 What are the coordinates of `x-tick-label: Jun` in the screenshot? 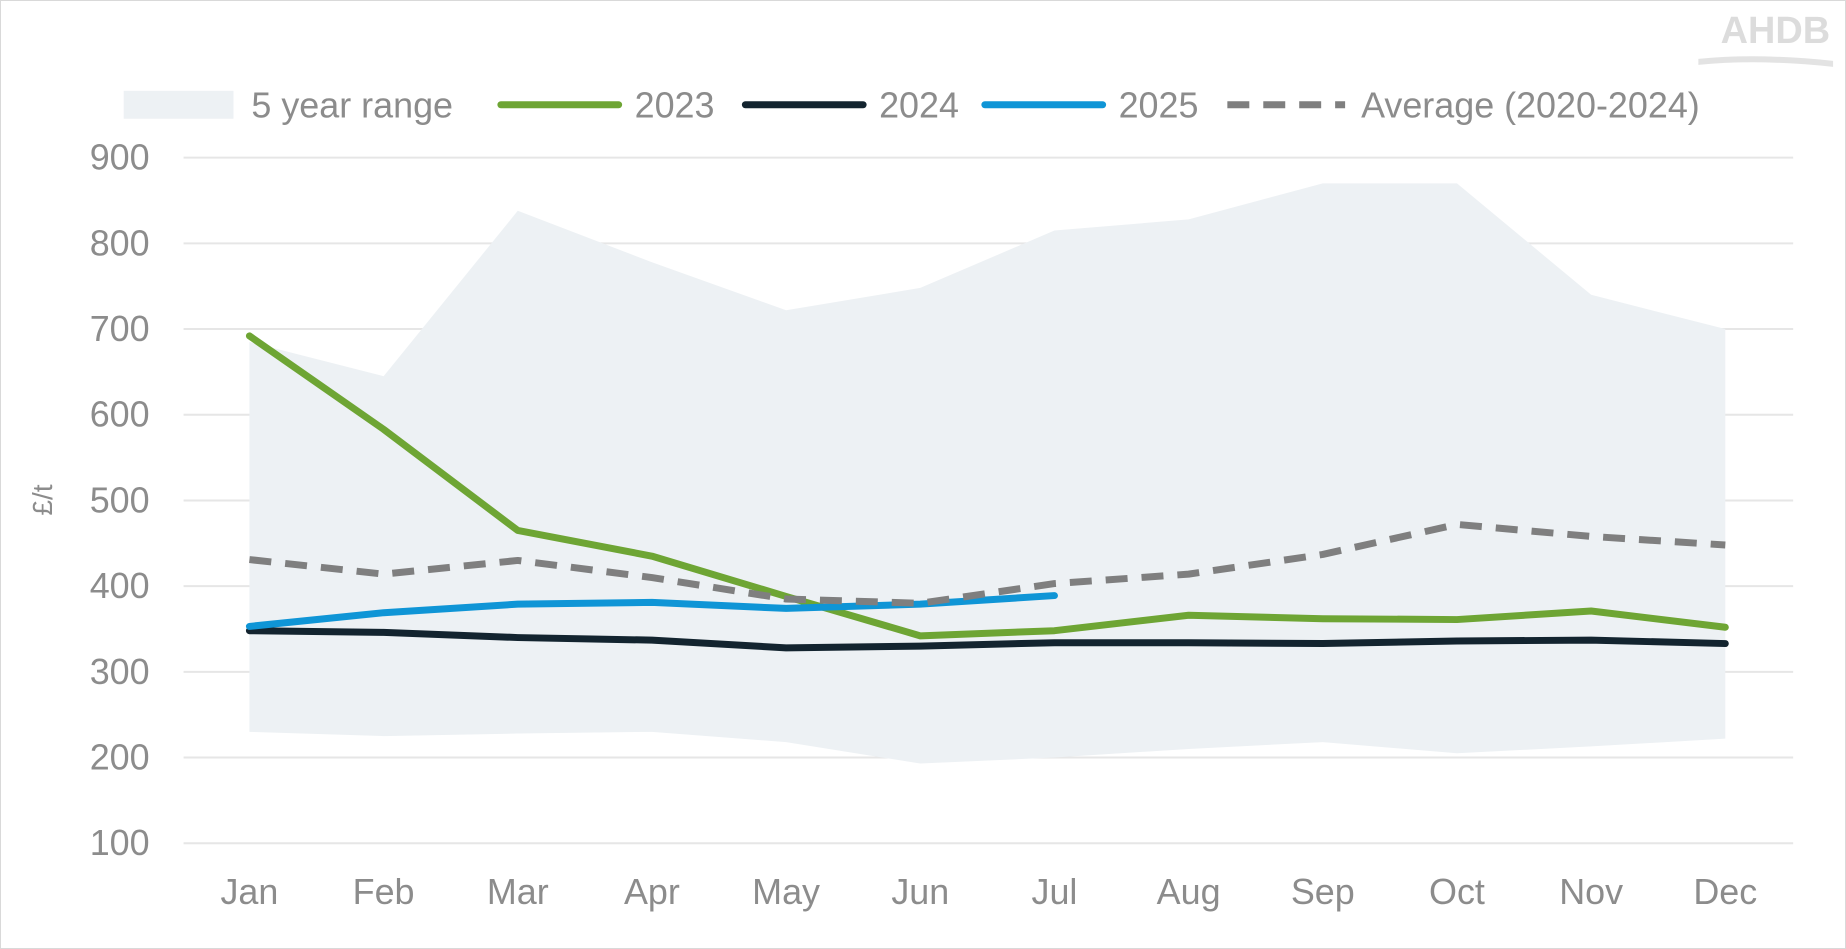 It's located at (920, 891).